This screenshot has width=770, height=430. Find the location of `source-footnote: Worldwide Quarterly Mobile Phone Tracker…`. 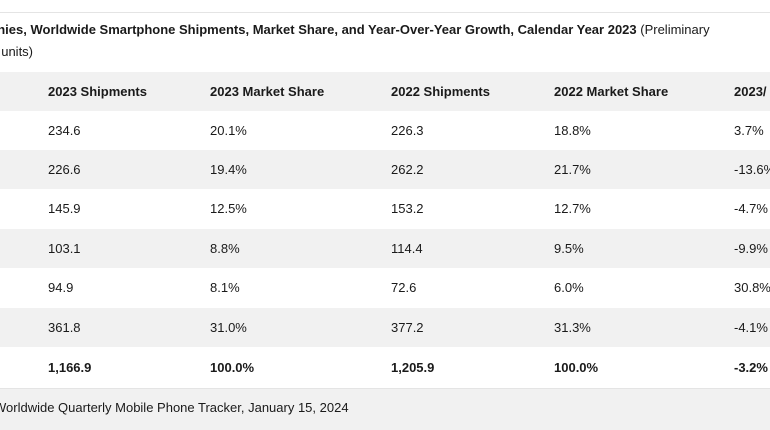

source-footnote: Worldwide Quarterly Mobile Phone Tracker… is located at coordinates (385, 409).